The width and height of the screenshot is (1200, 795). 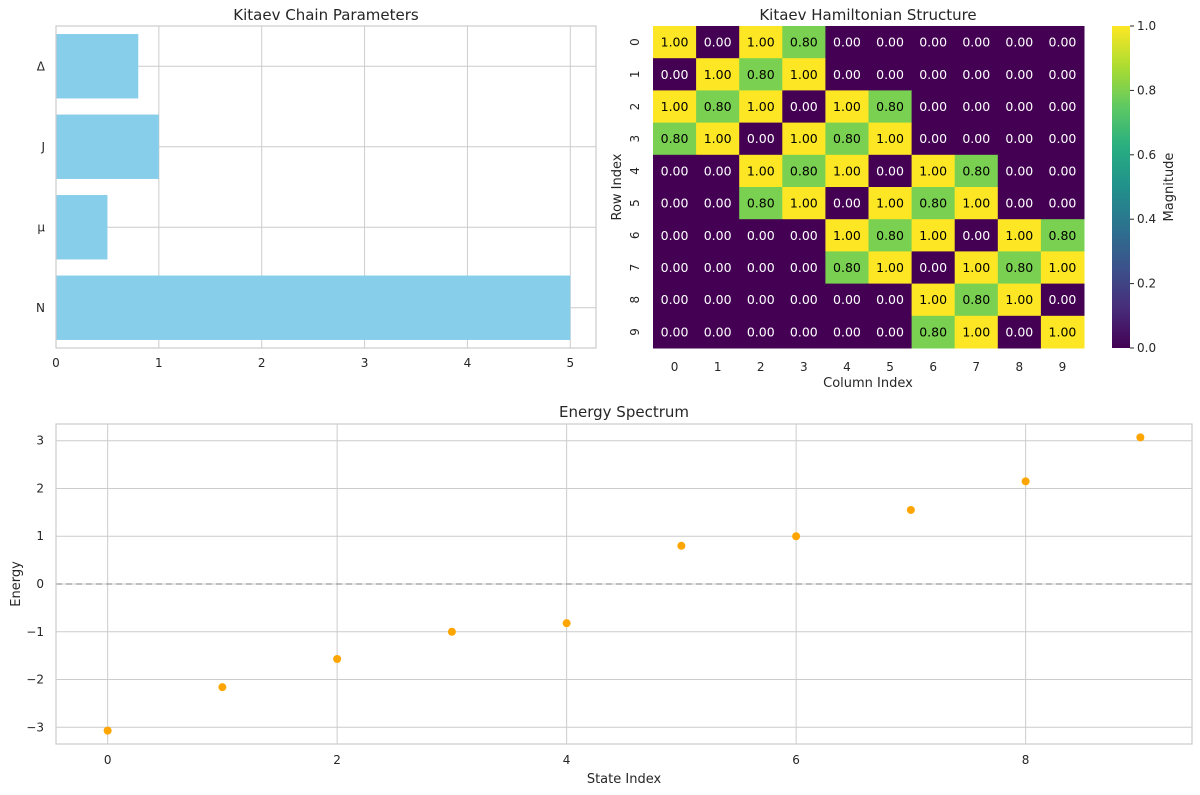 What do you see at coordinates (635, 203) in the screenshot?
I see `row-tick-label: 5` at bounding box center [635, 203].